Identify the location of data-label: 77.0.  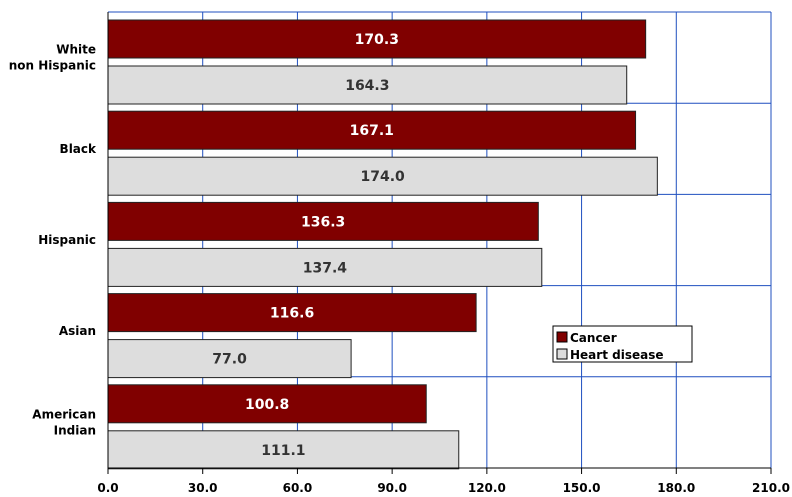
(229, 360).